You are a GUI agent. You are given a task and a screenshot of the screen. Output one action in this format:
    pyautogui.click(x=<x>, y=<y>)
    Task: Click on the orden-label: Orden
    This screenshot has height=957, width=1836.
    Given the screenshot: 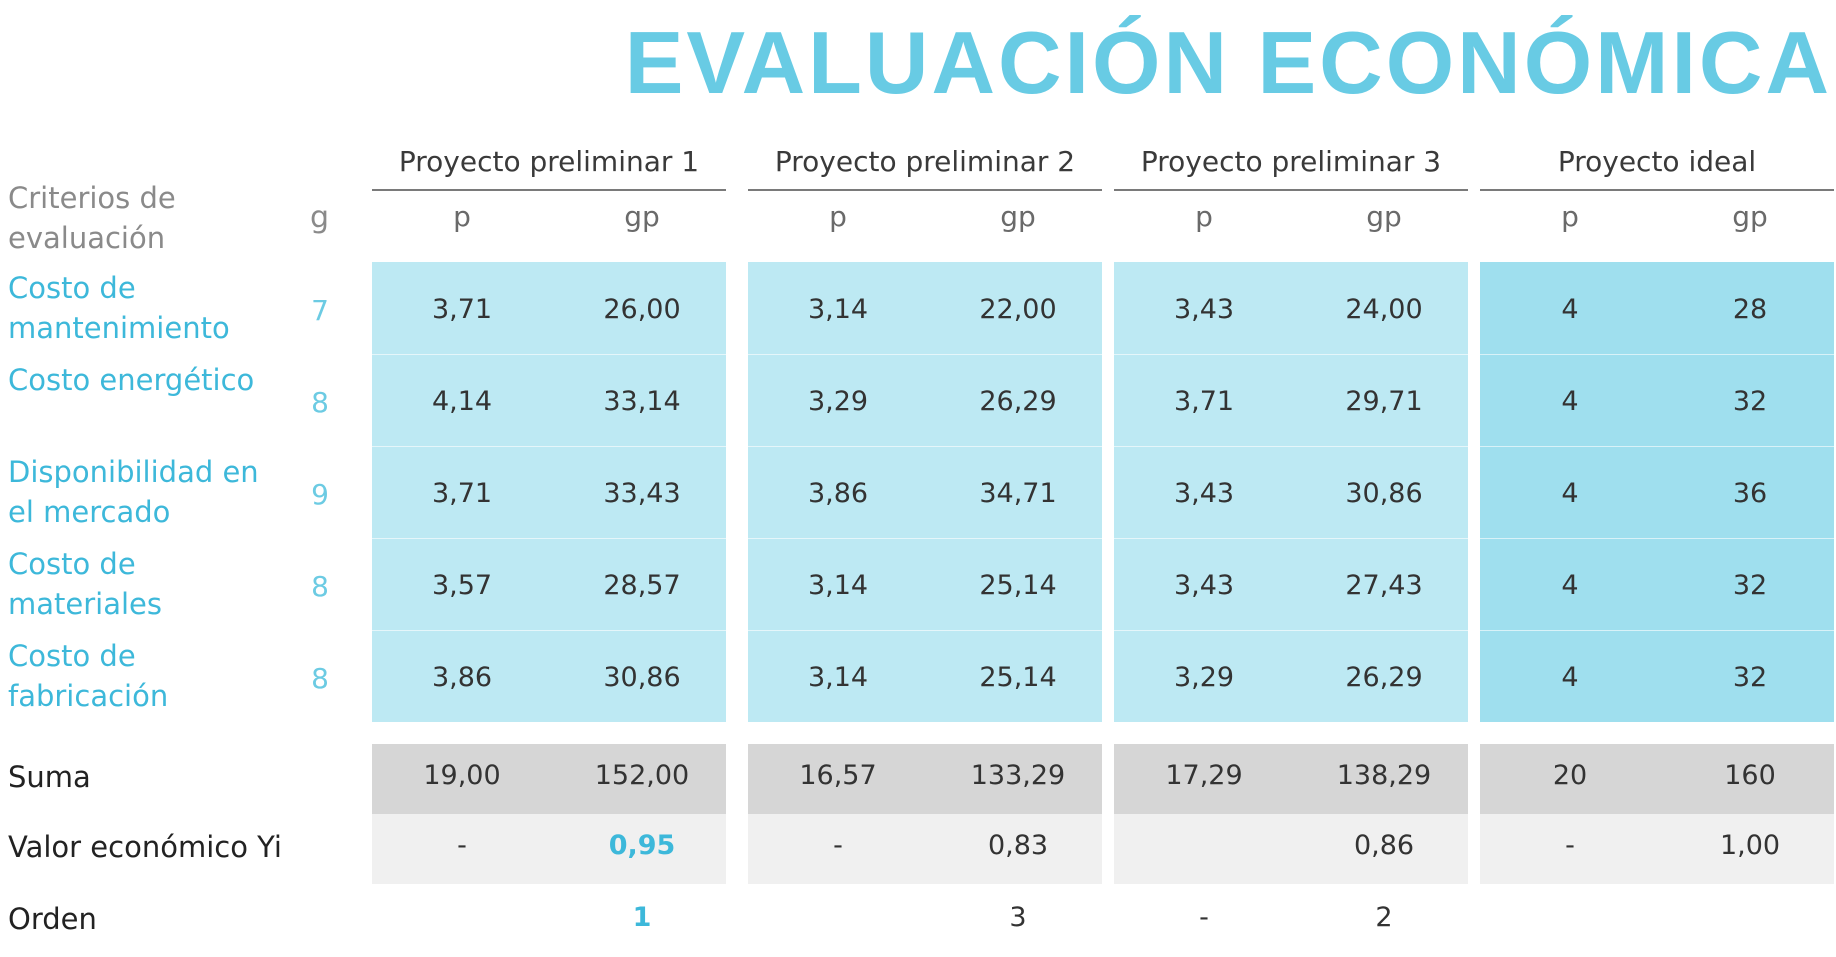 What is the action you would take?
    pyautogui.click(x=52, y=919)
    